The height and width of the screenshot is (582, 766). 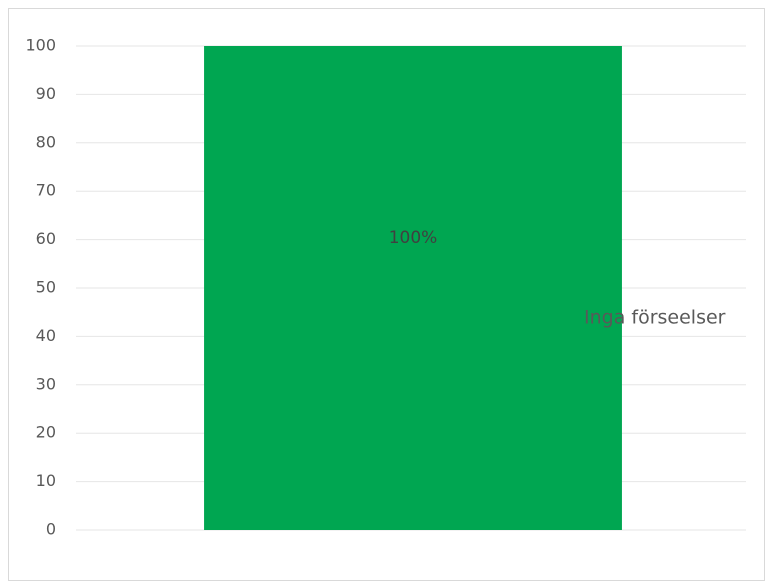 What do you see at coordinates (40, 45) in the screenshot?
I see `y-tick-label: 100` at bounding box center [40, 45].